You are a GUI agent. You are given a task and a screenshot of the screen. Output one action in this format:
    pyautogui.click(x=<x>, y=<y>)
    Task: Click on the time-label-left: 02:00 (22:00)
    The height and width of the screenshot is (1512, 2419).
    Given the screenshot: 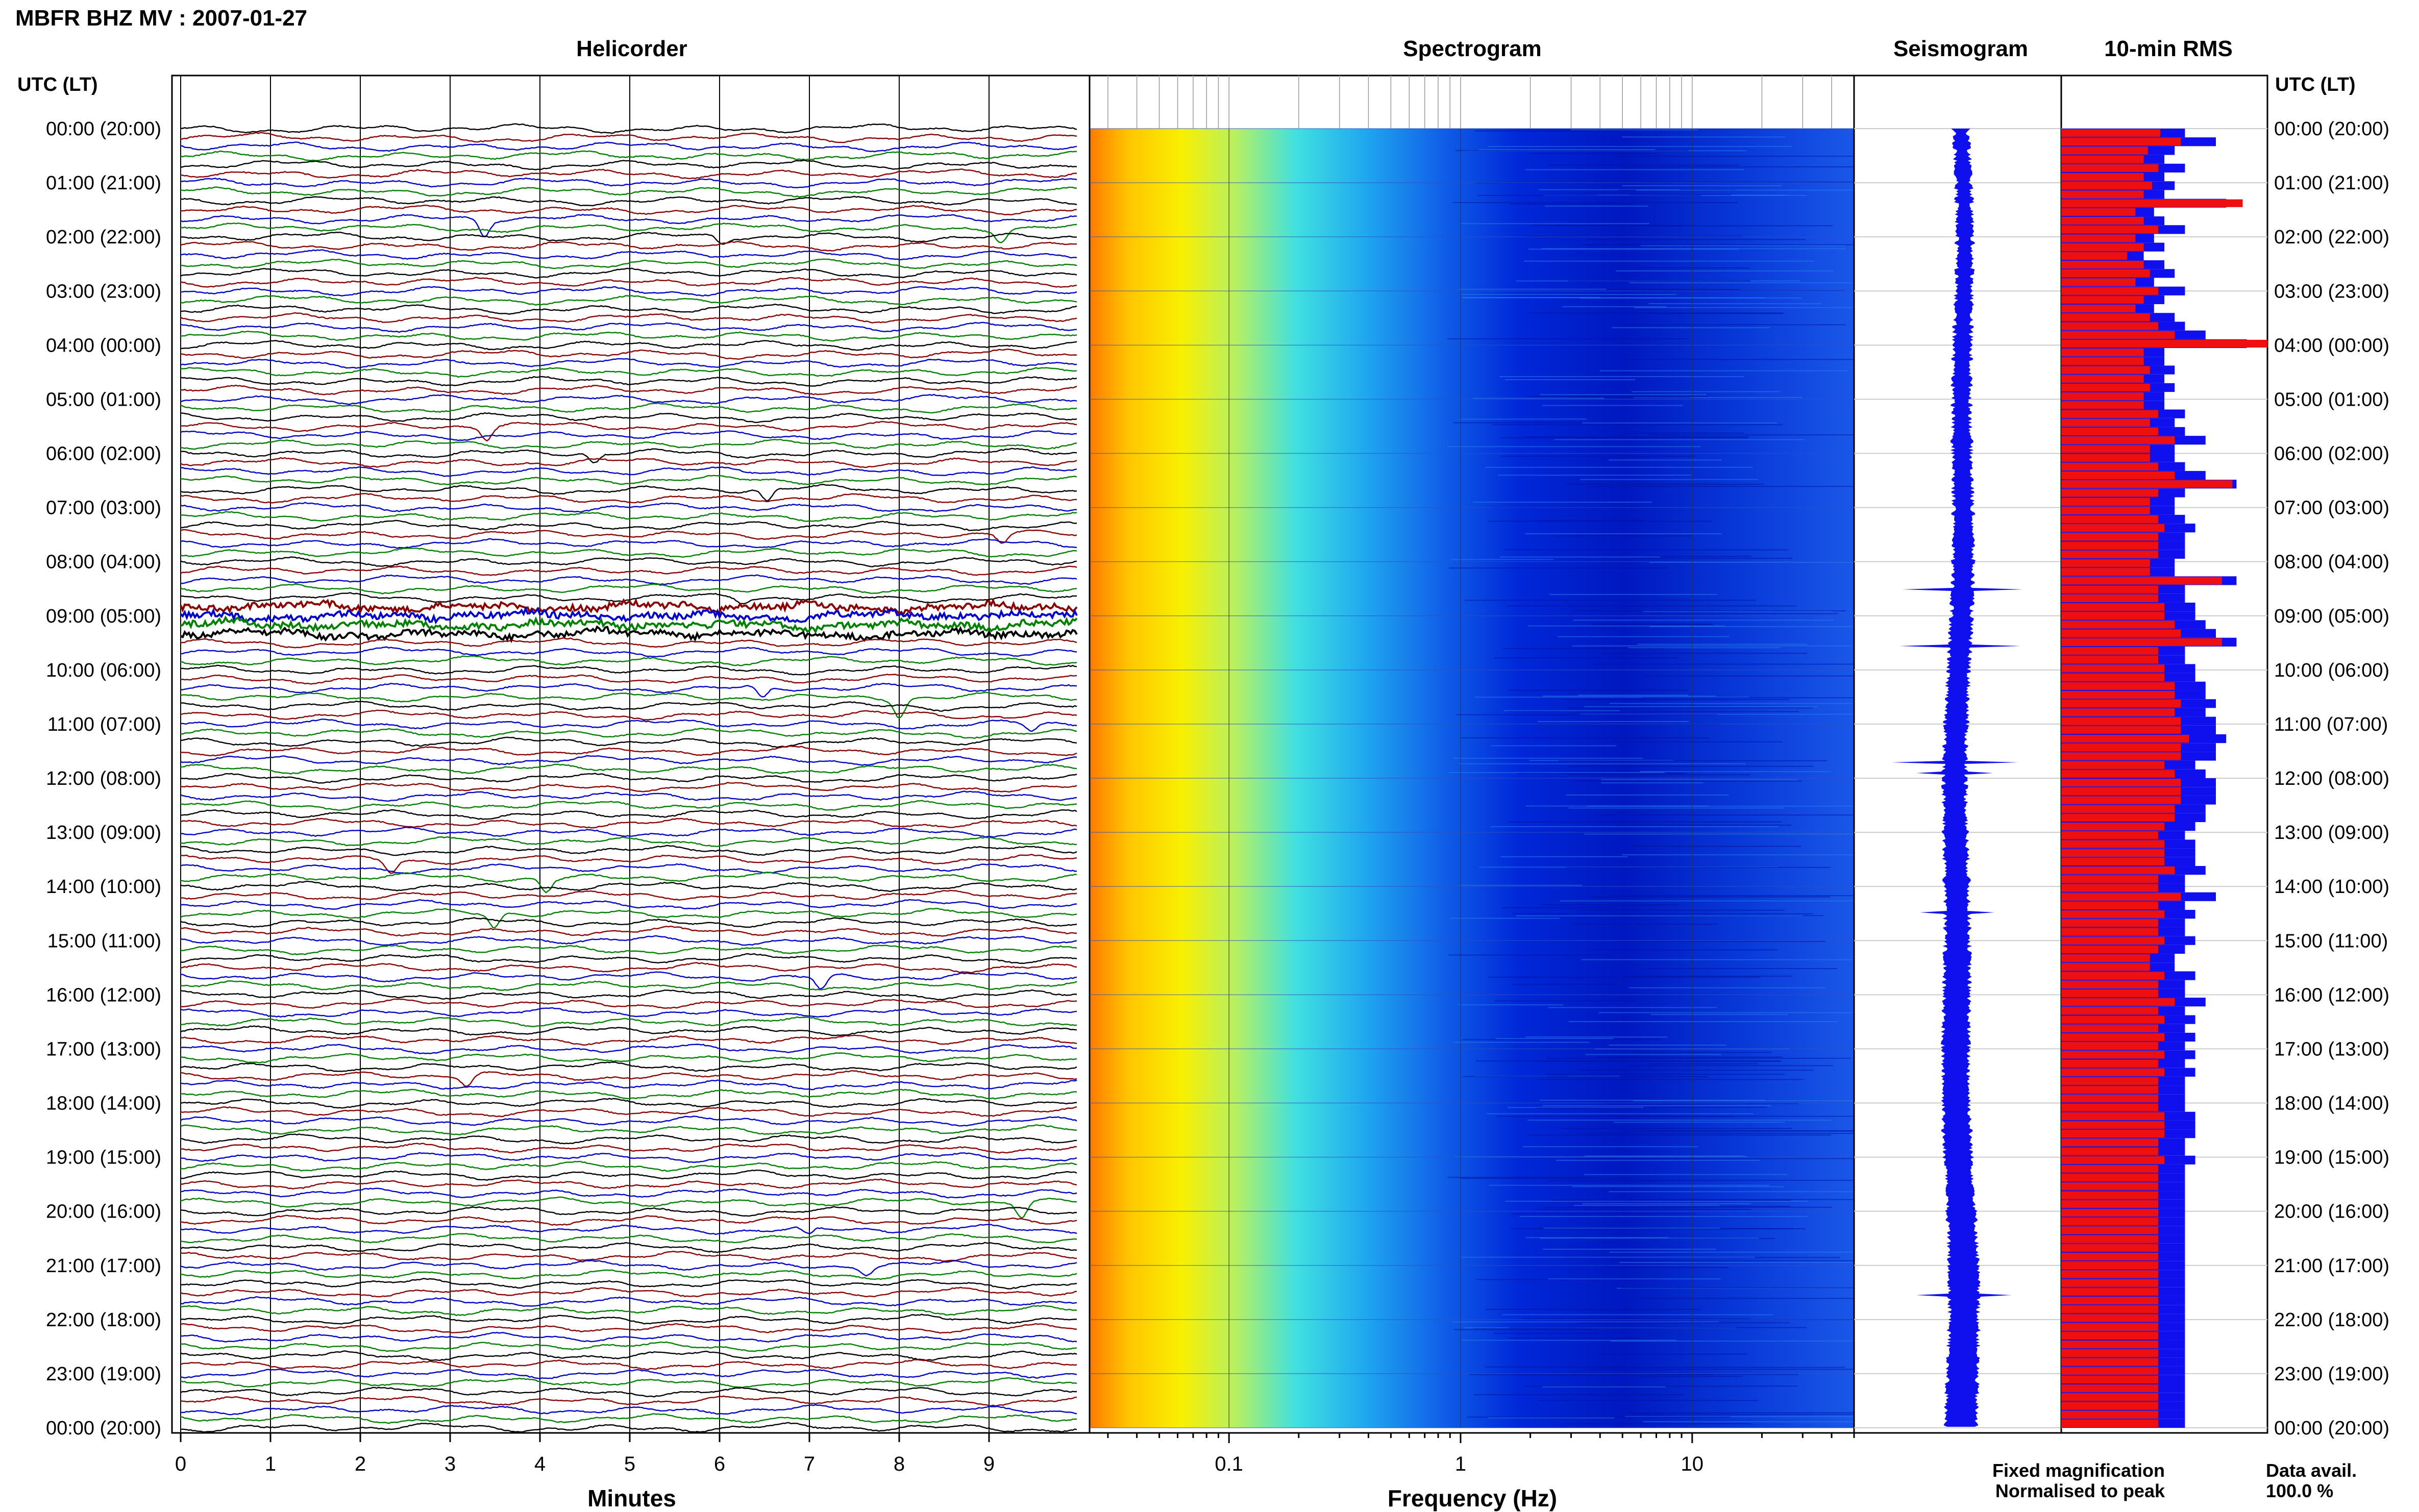 What is the action you would take?
    pyautogui.click(x=103, y=237)
    